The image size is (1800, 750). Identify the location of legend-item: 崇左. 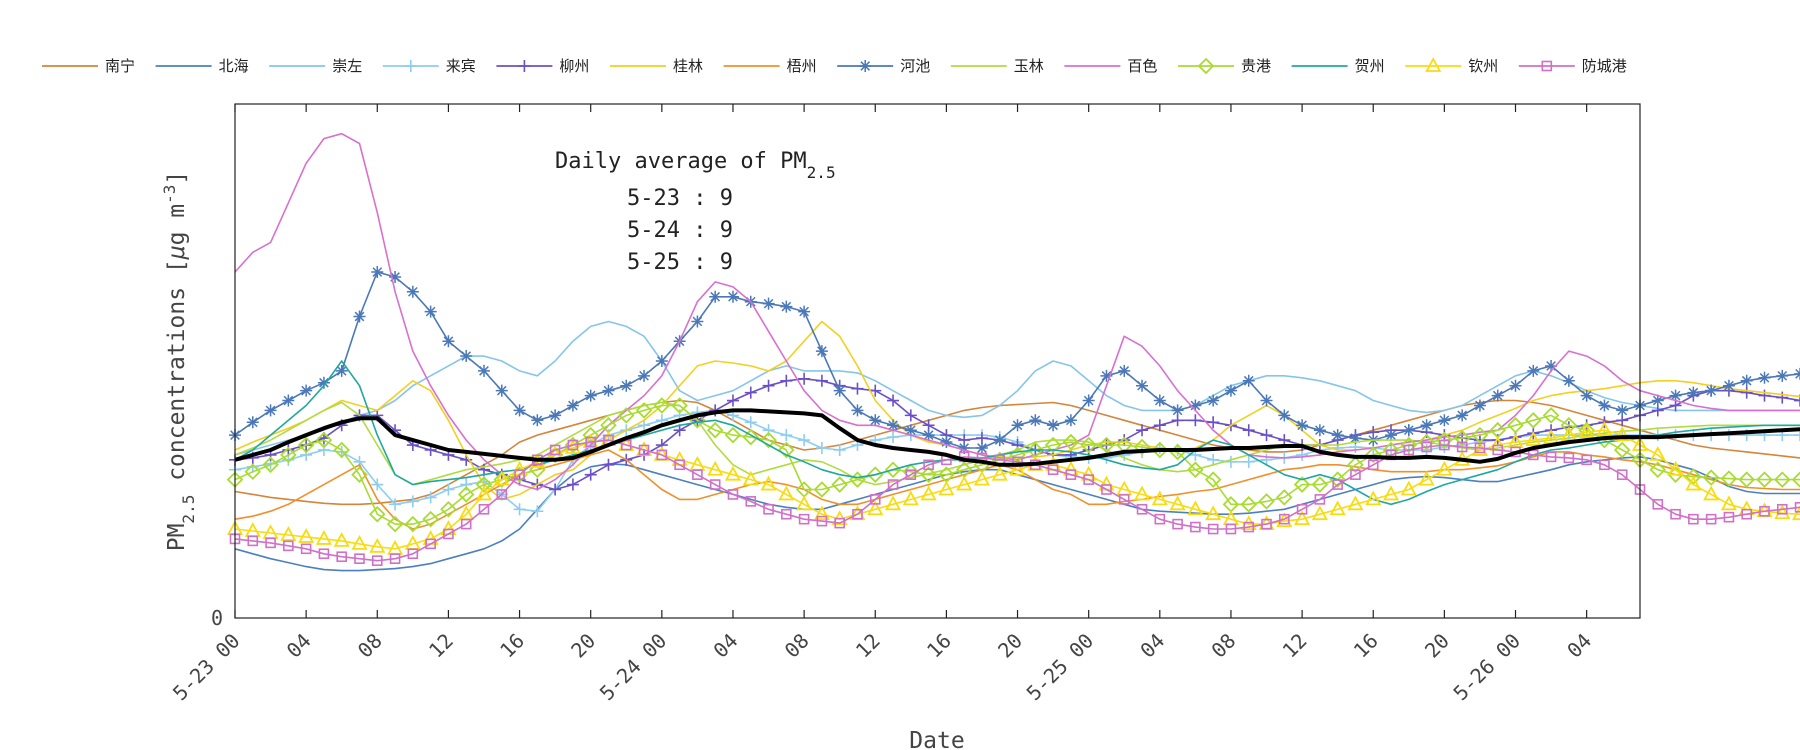
(315, 66).